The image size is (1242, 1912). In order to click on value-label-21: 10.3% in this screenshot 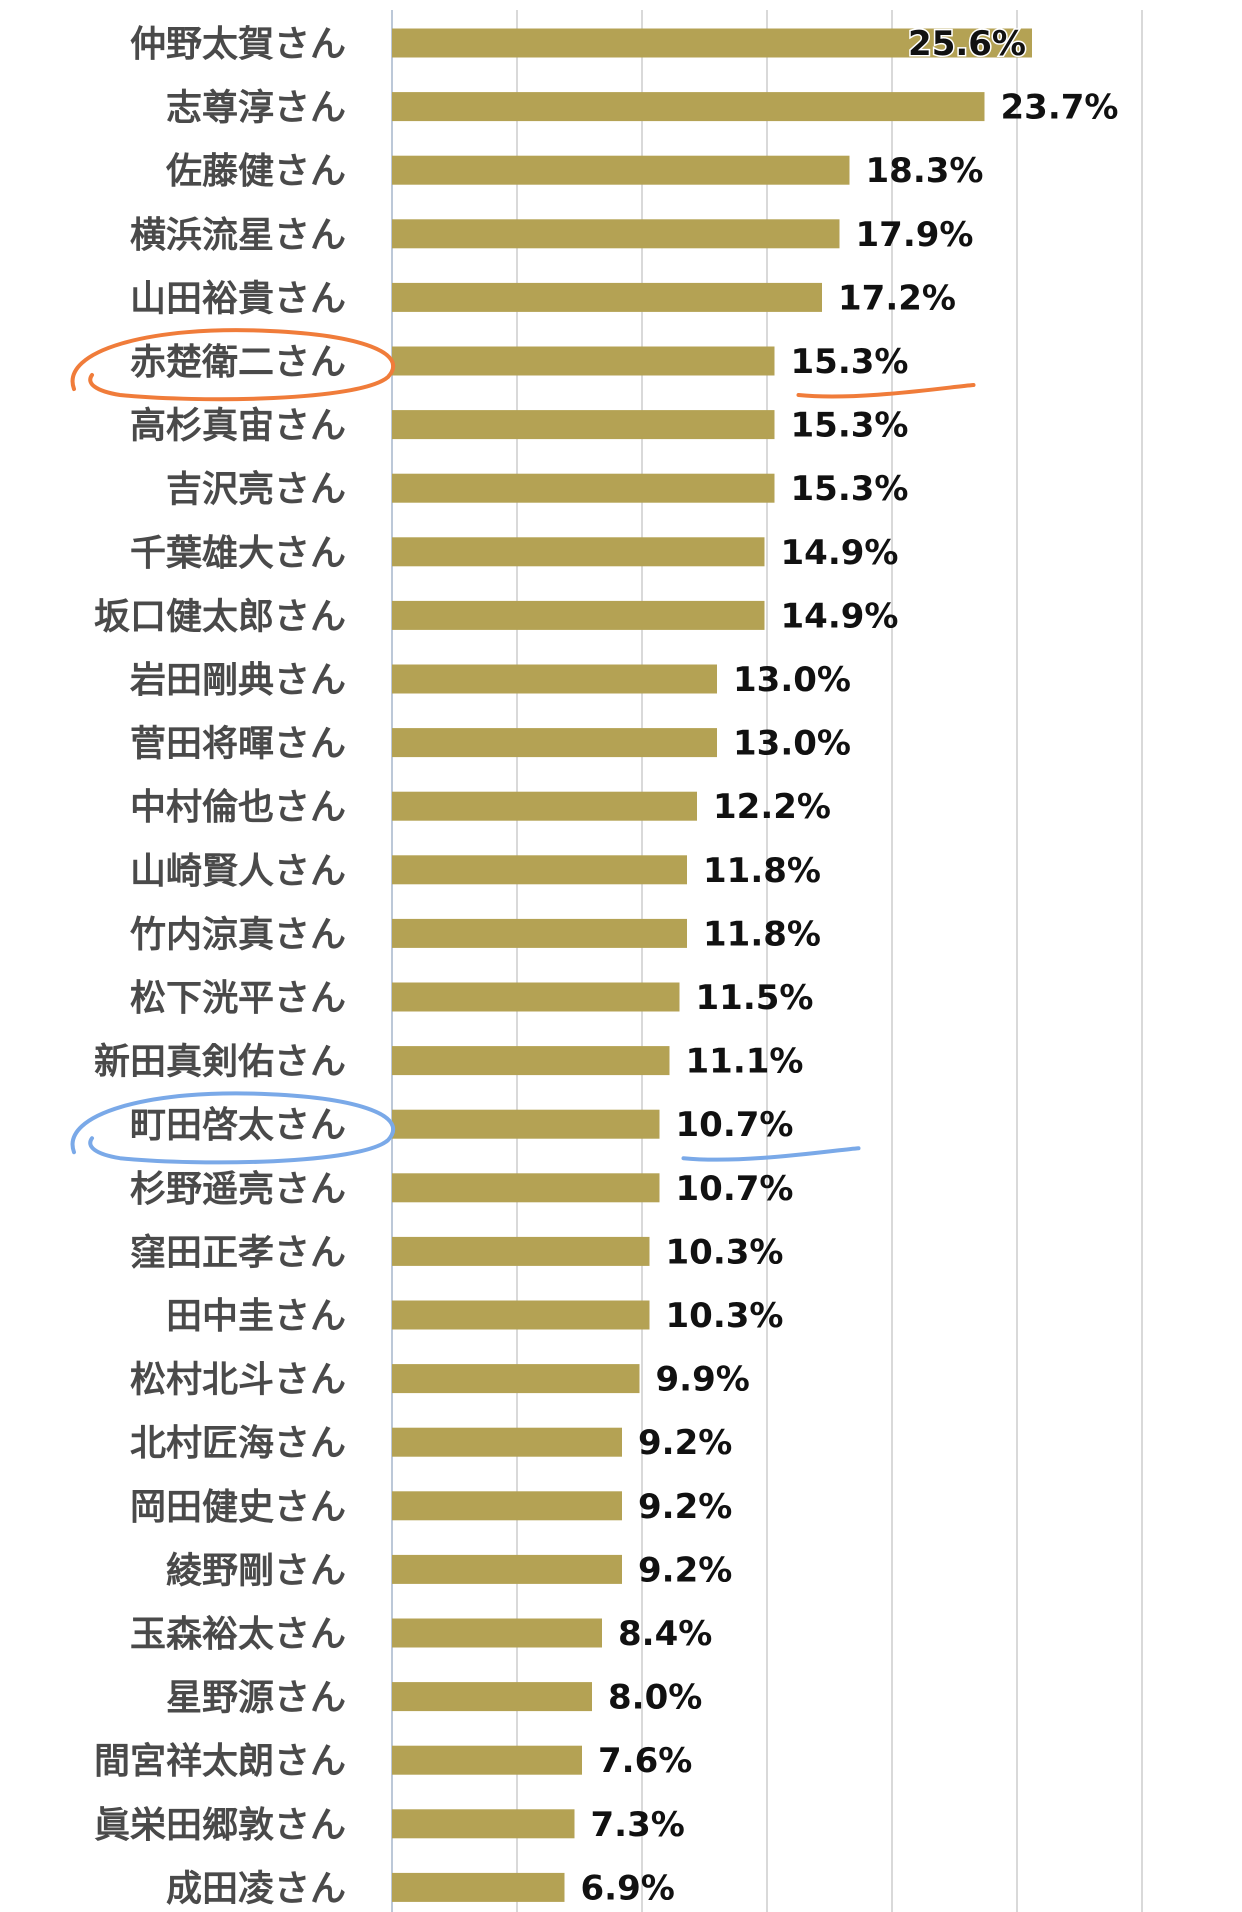, I will do `click(725, 1316)`.